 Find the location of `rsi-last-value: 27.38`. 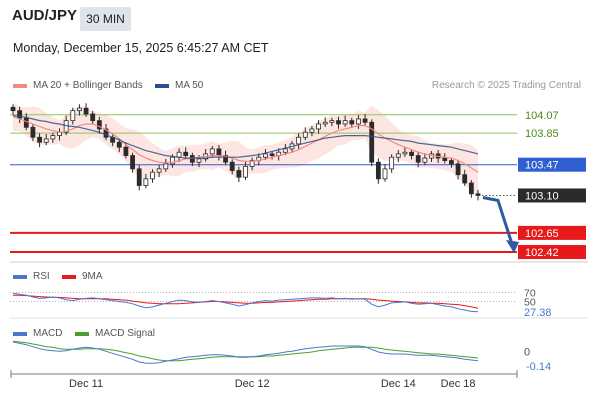

rsi-last-value: 27.38 is located at coordinates (538, 313).